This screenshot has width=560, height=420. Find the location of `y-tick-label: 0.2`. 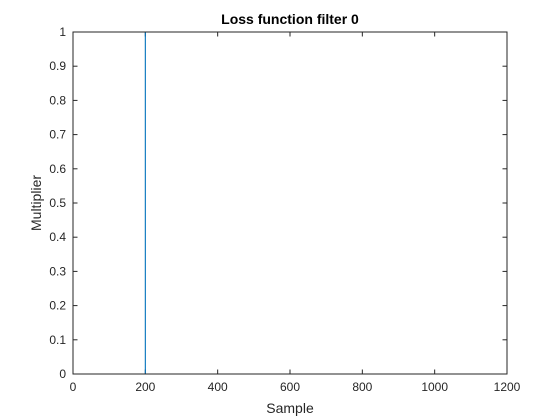

y-tick-label: 0.2 is located at coordinates (57, 306).